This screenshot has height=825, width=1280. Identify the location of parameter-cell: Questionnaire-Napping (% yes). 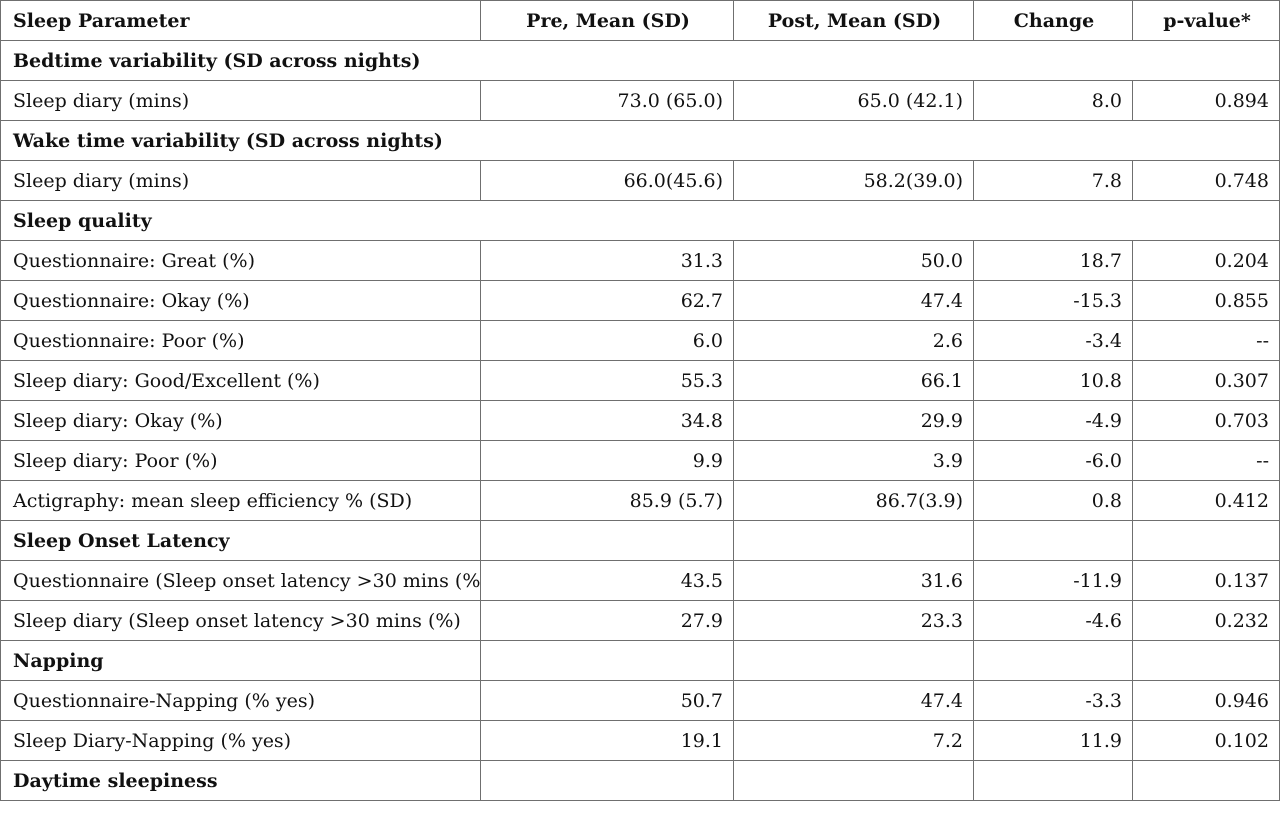
(240, 700).